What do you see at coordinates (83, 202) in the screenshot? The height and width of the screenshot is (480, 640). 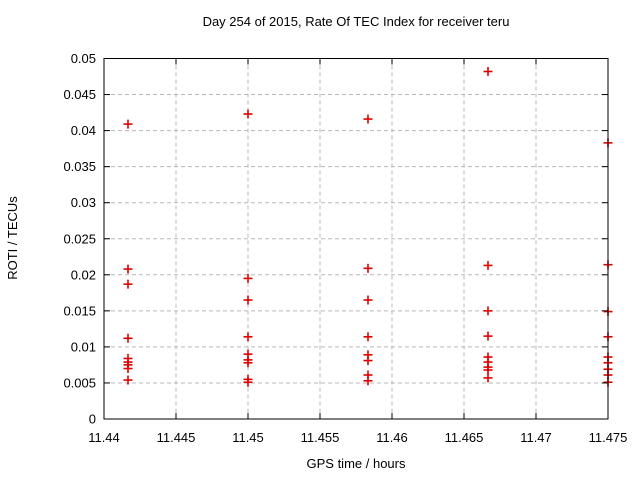 I see `y-tick-label: 0.03` at bounding box center [83, 202].